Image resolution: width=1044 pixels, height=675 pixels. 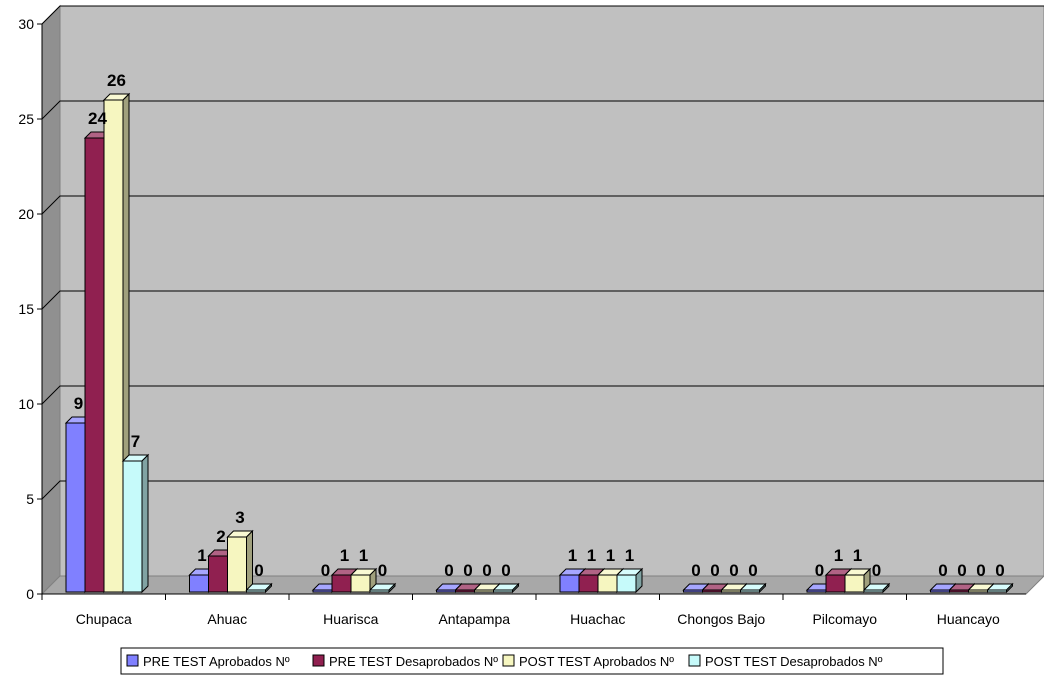 I want to click on x-tick-label: Huancayo, so click(x=968, y=619).